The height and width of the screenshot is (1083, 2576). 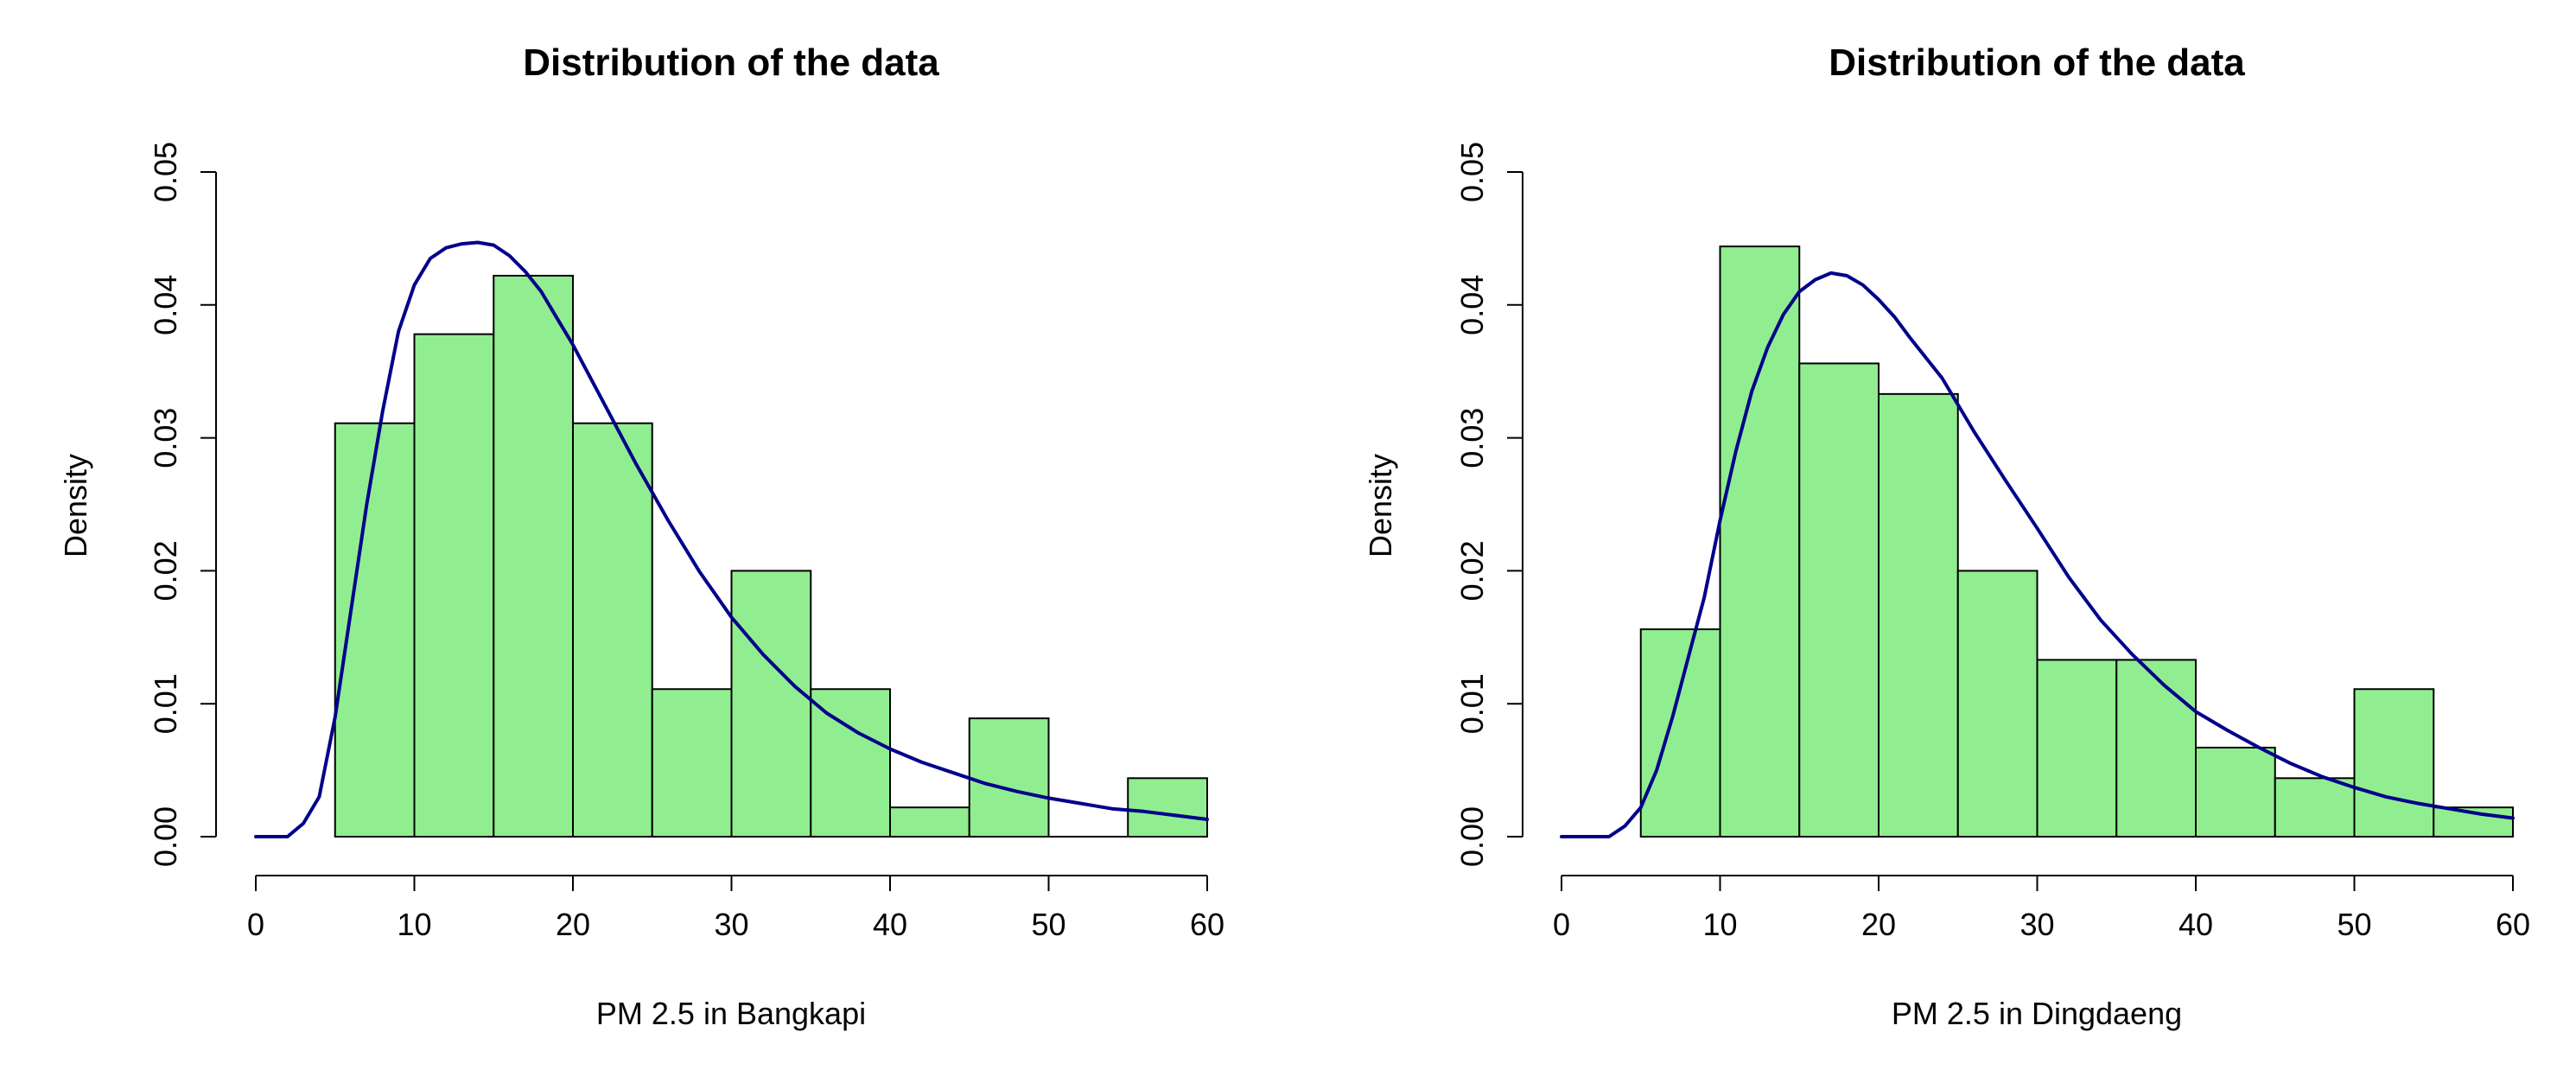 What do you see at coordinates (731, 1013) in the screenshot?
I see `x-axis-label: PM 2.5 in Bangkapi` at bounding box center [731, 1013].